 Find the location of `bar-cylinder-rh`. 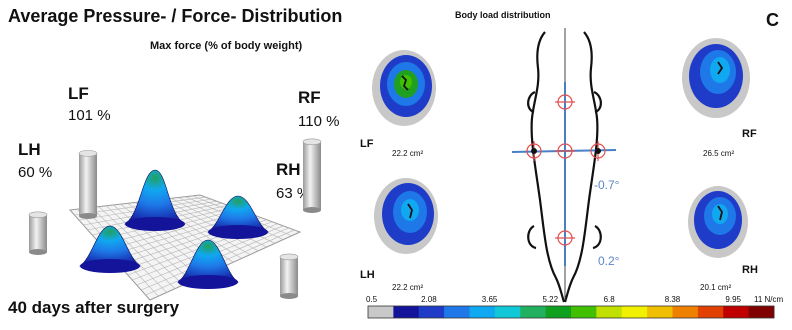

bar-cylinder-rh is located at coordinates (289, 276).